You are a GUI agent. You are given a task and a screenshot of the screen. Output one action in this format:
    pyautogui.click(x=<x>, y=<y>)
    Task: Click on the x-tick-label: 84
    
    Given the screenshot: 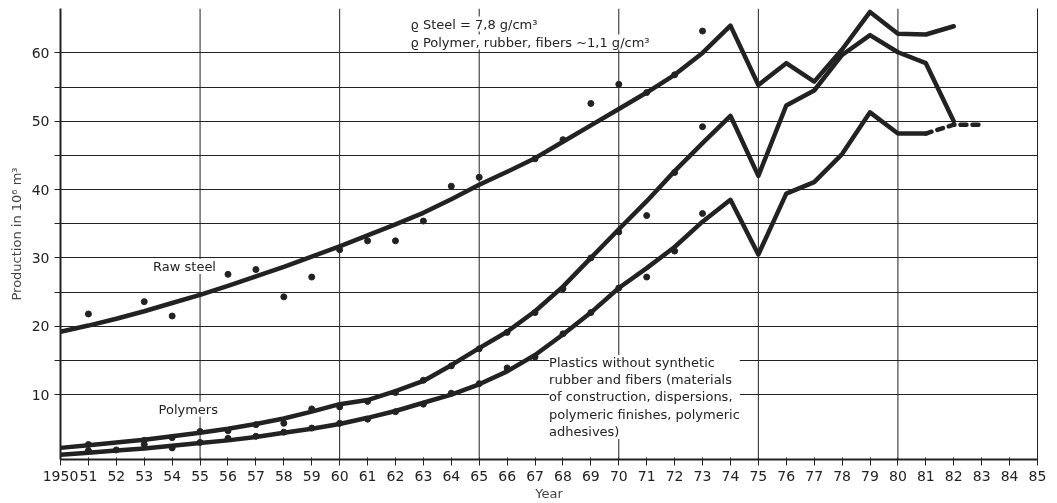 What is the action you would take?
    pyautogui.click(x=1009, y=475)
    